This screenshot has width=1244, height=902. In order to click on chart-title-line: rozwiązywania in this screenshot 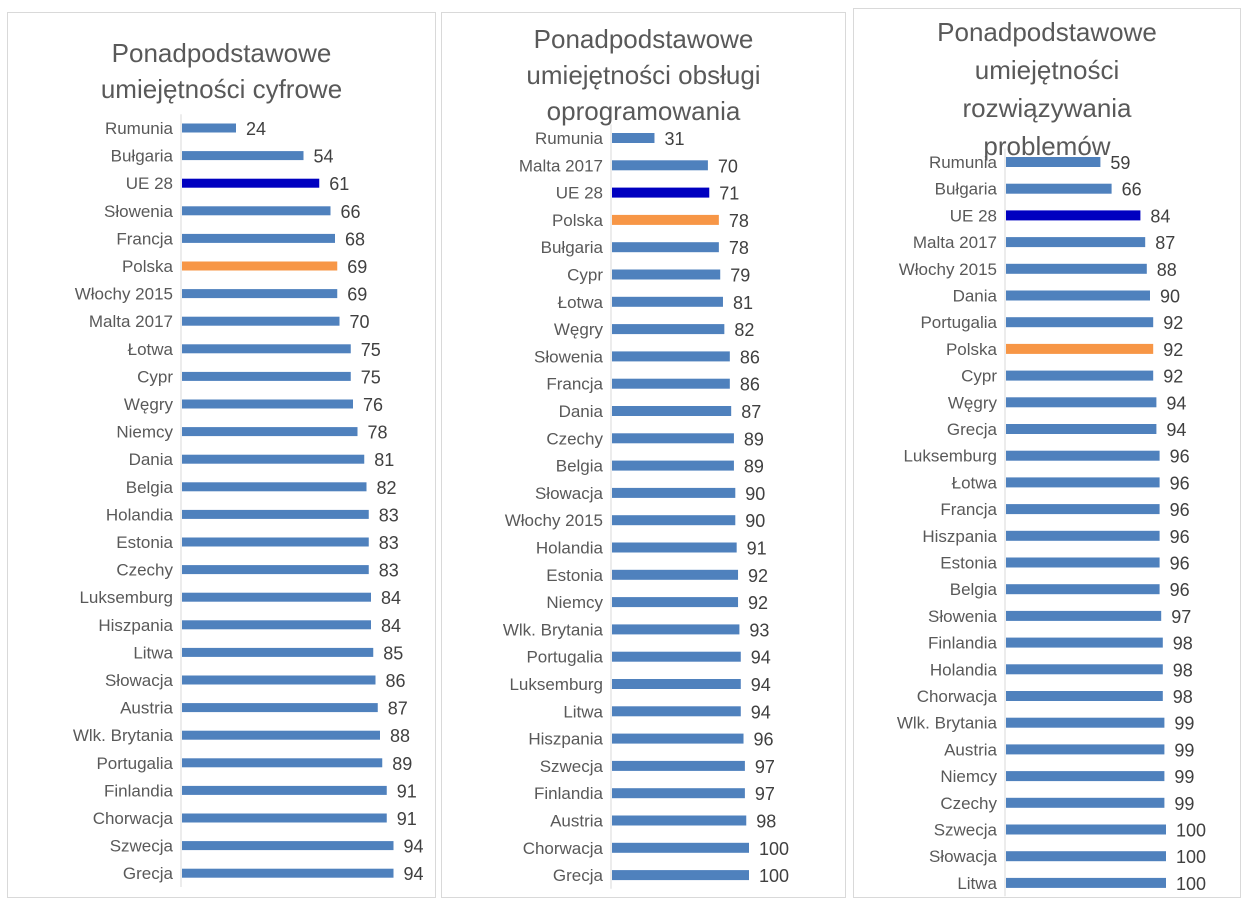, I will do `click(1047, 108)`.